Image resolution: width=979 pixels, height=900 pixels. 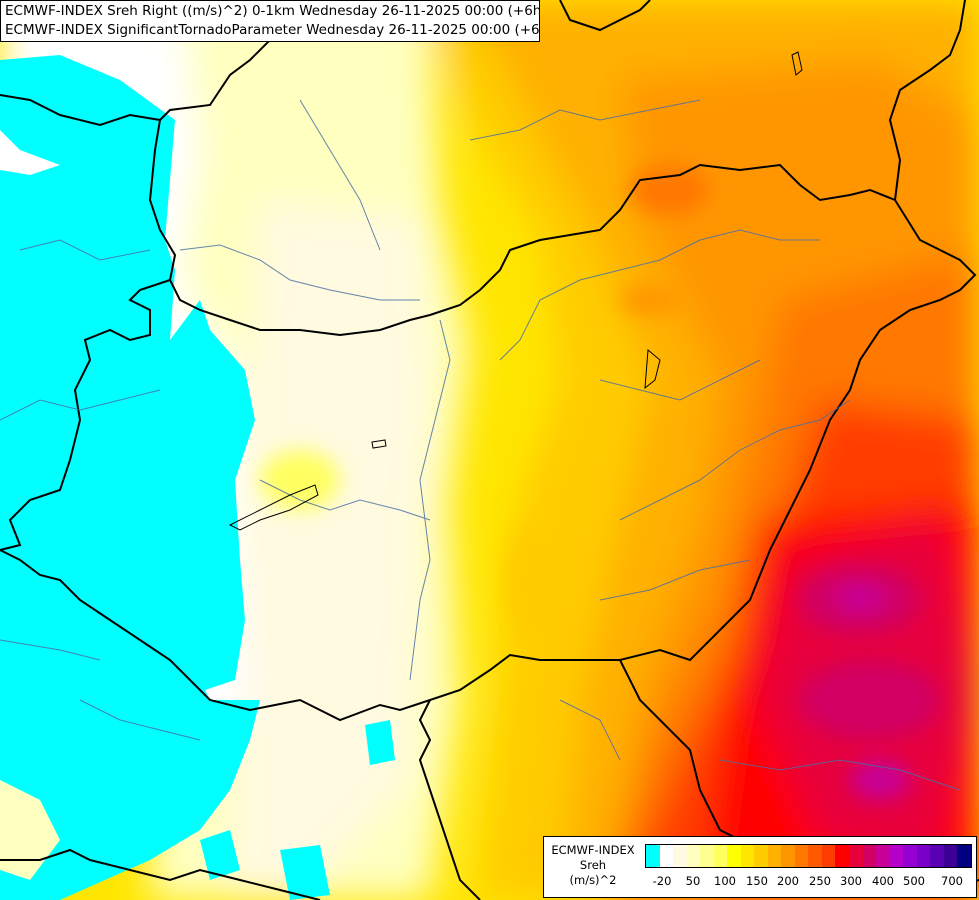 What do you see at coordinates (820, 881) in the screenshot?
I see `legend-tick-label: 250` at bounding box center [820, 881].